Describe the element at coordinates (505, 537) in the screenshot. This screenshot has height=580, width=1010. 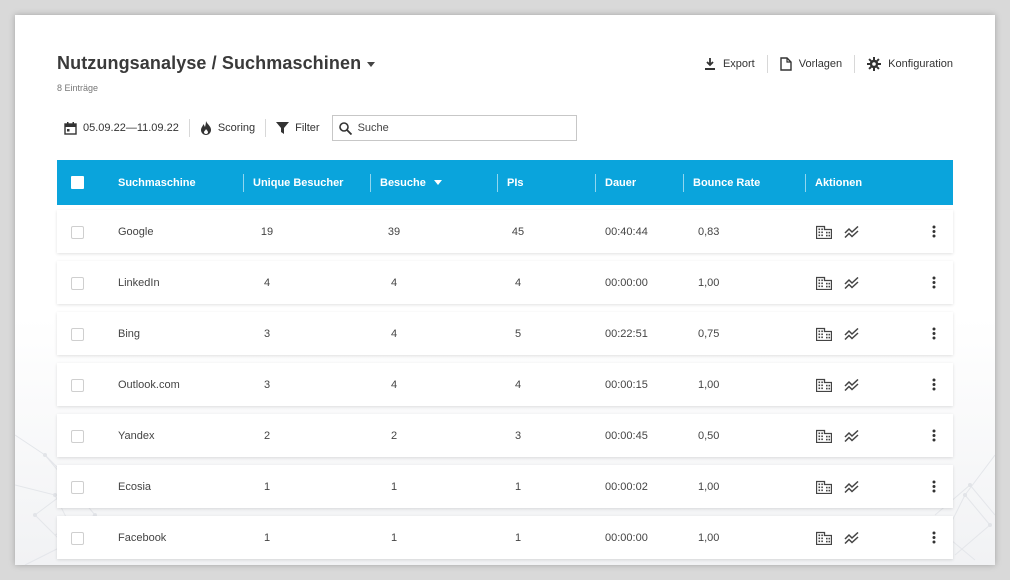
I see `table-row: Facebook 1 1 1 00:00:00 1,00` at that location.